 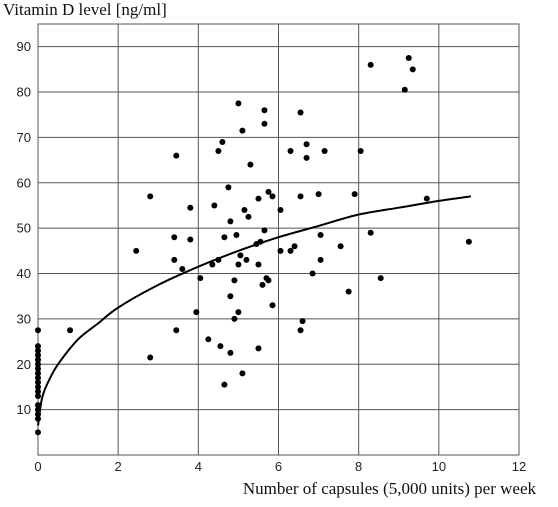 I want to click on x-tick-label: 8, so click(x=358, y=466).